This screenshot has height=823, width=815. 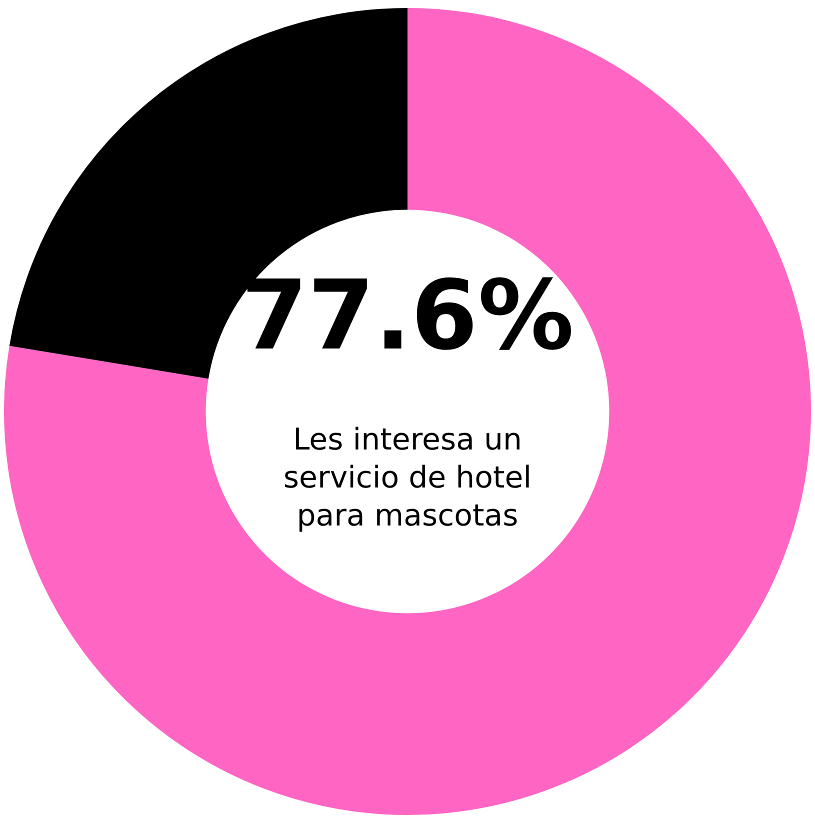 I want to click on data-label: 77.6%, so click(x=407, y=315).